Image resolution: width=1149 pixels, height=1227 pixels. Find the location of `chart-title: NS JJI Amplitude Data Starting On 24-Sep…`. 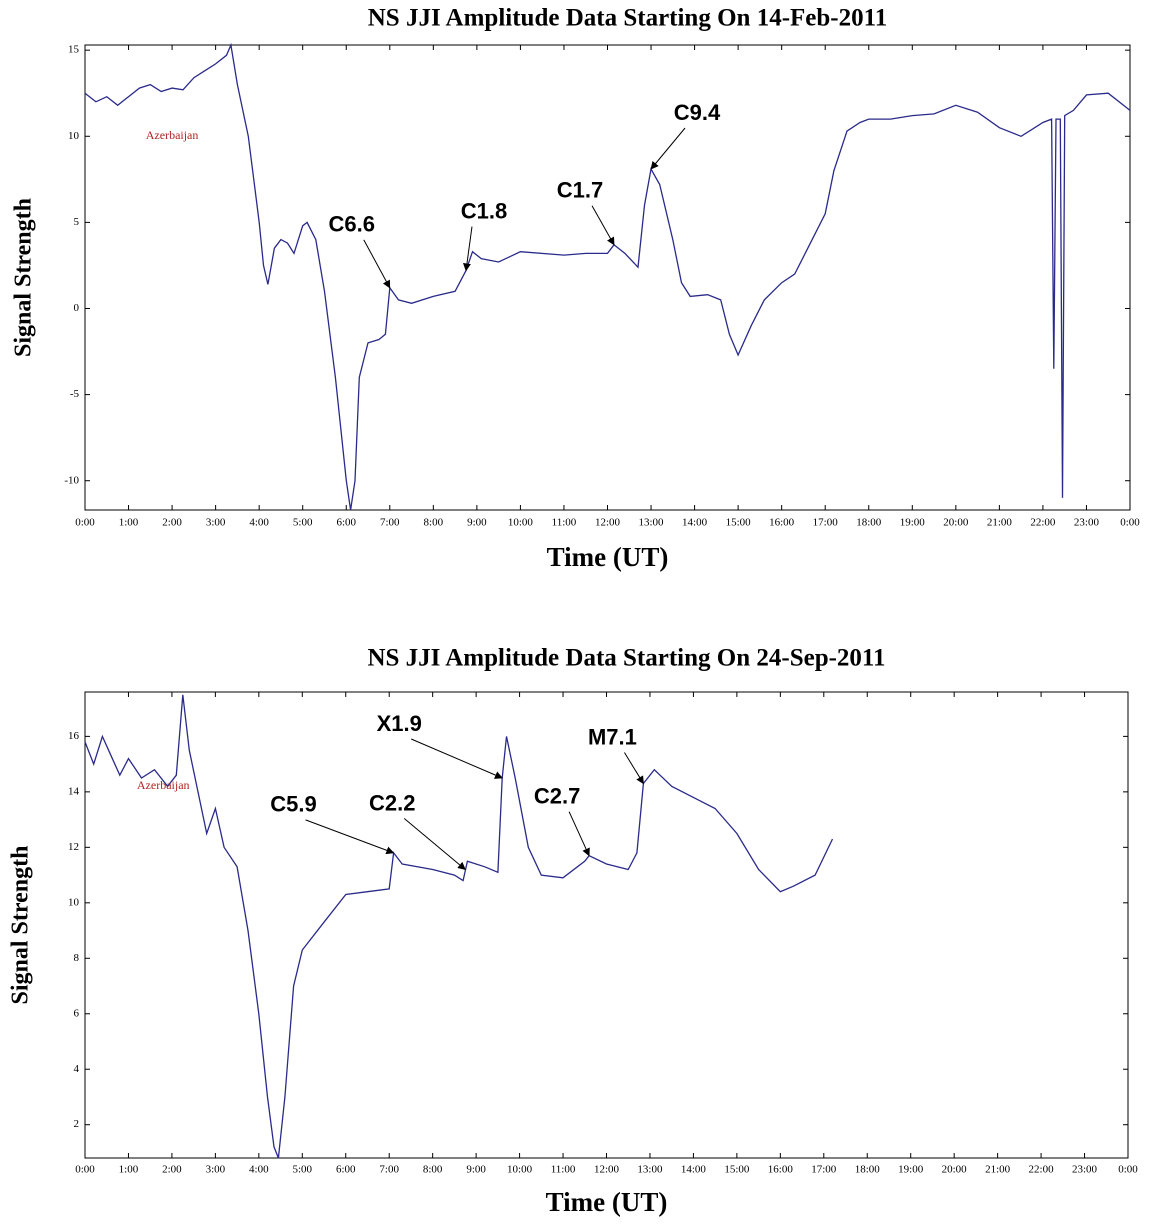

chart-title: NS JJI Amplitude Data Starting On 24-Sep… is located at coordinates (626, 658).